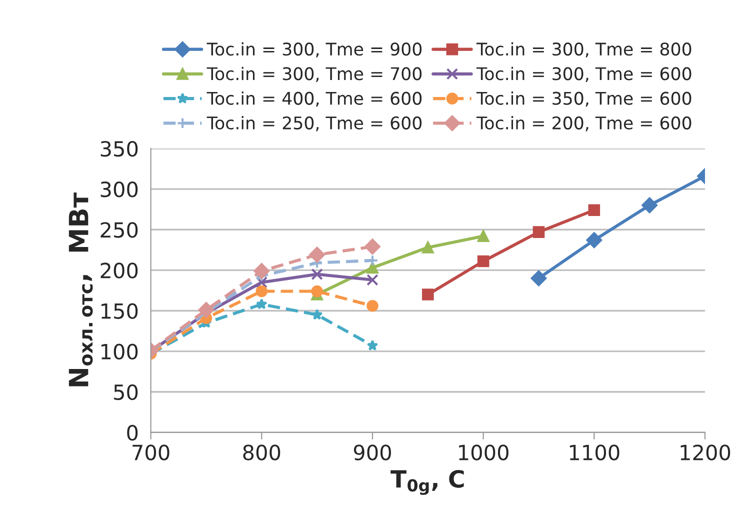 Image resolution: width=754 pixels, height=521 pixels. I want to click on x-tick-label: 1200, so click(705, 452).